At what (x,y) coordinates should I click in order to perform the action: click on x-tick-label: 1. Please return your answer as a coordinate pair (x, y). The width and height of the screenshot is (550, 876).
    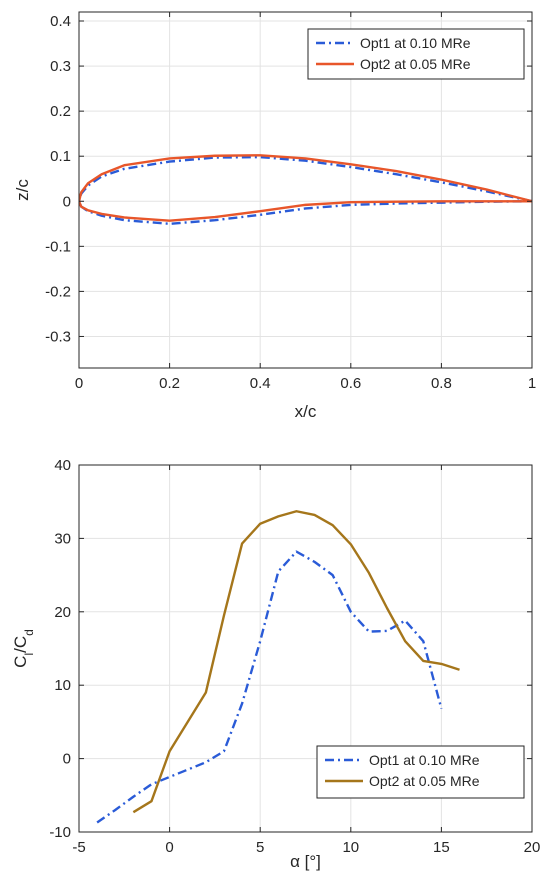
    Looking at the image, I should click on (532, 383).